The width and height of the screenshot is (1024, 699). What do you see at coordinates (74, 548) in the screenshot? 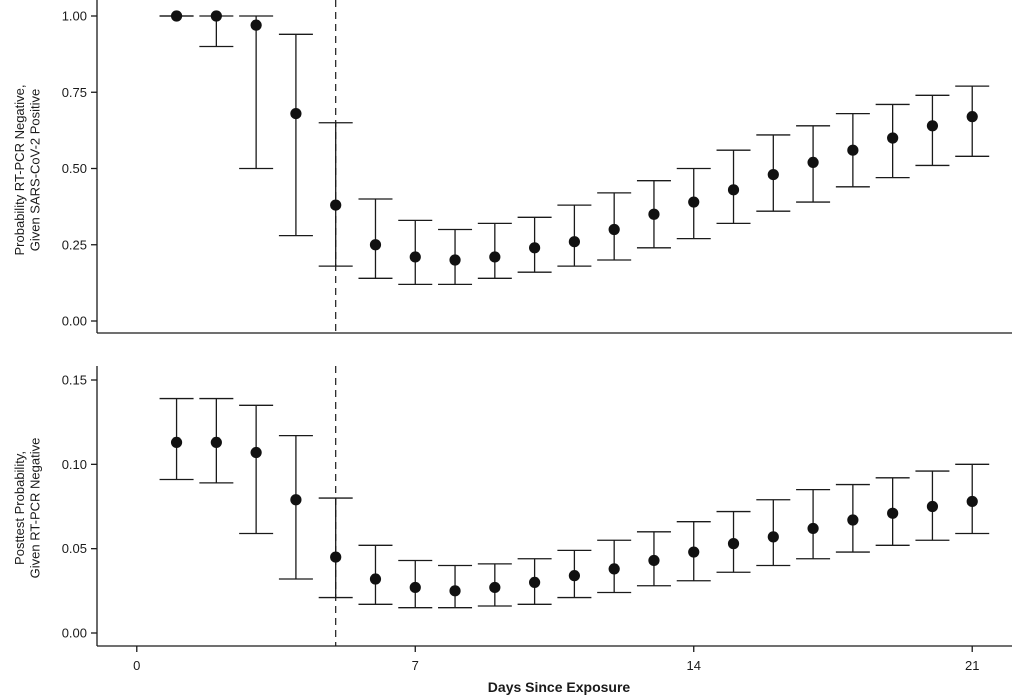
I see `y-tick-label: 0.05` at bounding box center [74, 548].